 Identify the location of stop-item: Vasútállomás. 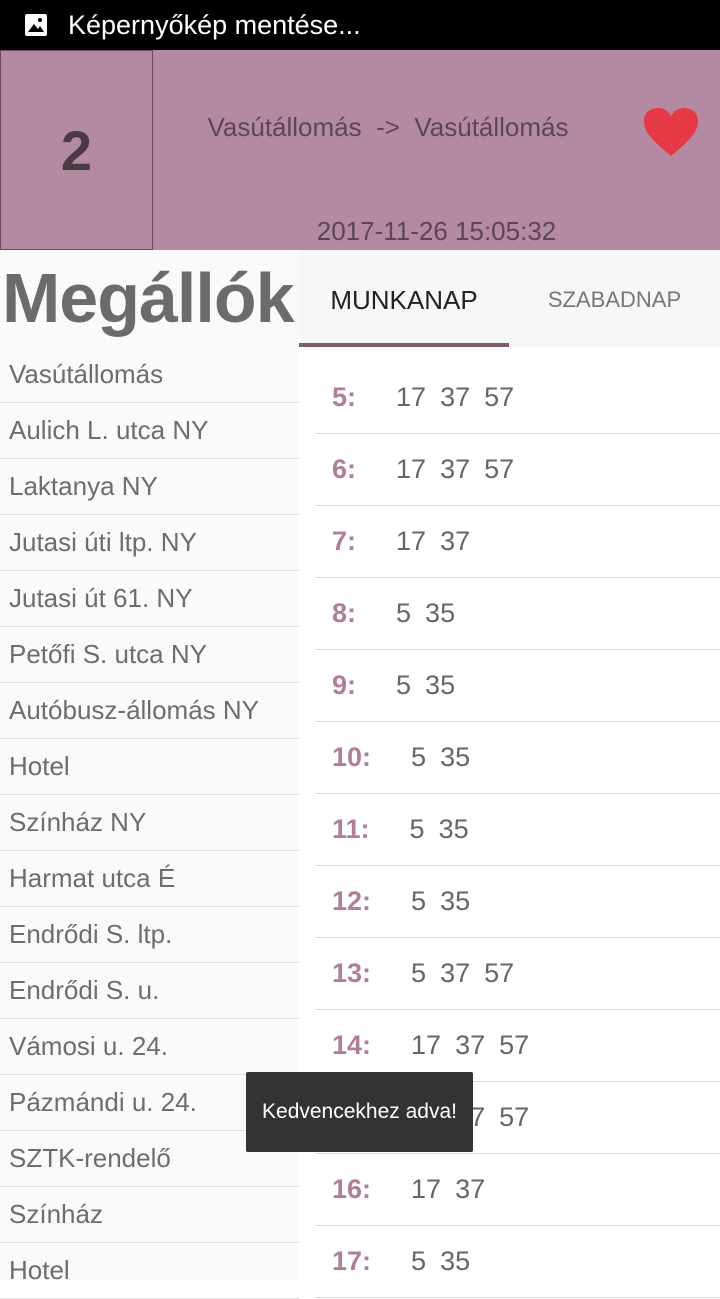
(149, 375).